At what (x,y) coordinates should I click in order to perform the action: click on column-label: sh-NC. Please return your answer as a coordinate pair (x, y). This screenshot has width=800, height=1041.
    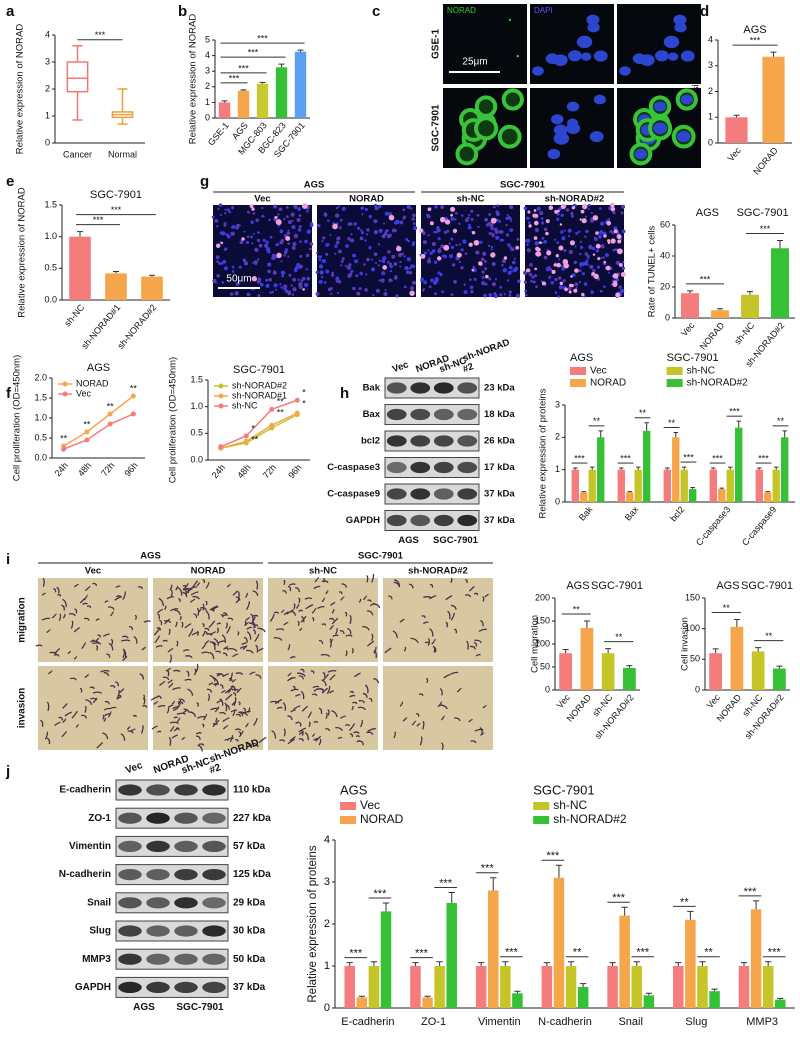
    Looking at the image, I should click on (323, 571).